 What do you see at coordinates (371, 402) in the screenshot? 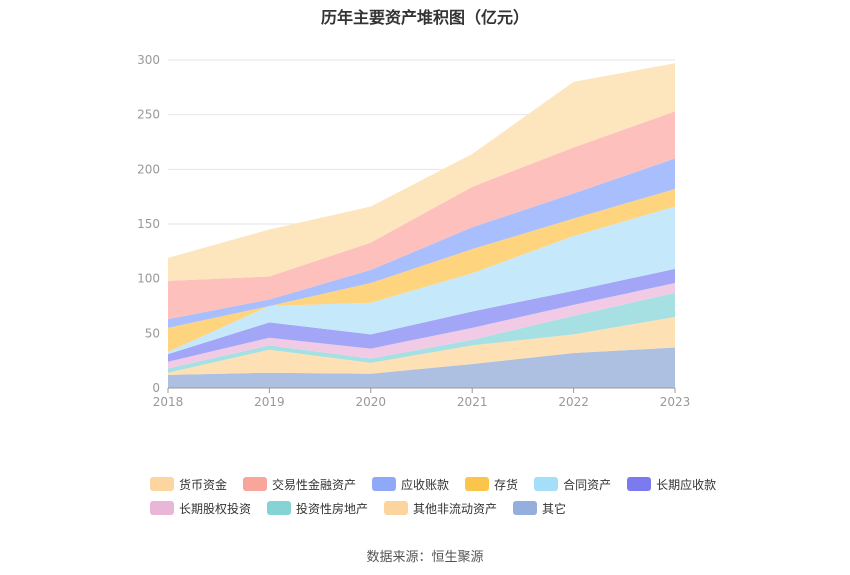
I see `x-tick-label: 2020` at bounding box center [371, 402].